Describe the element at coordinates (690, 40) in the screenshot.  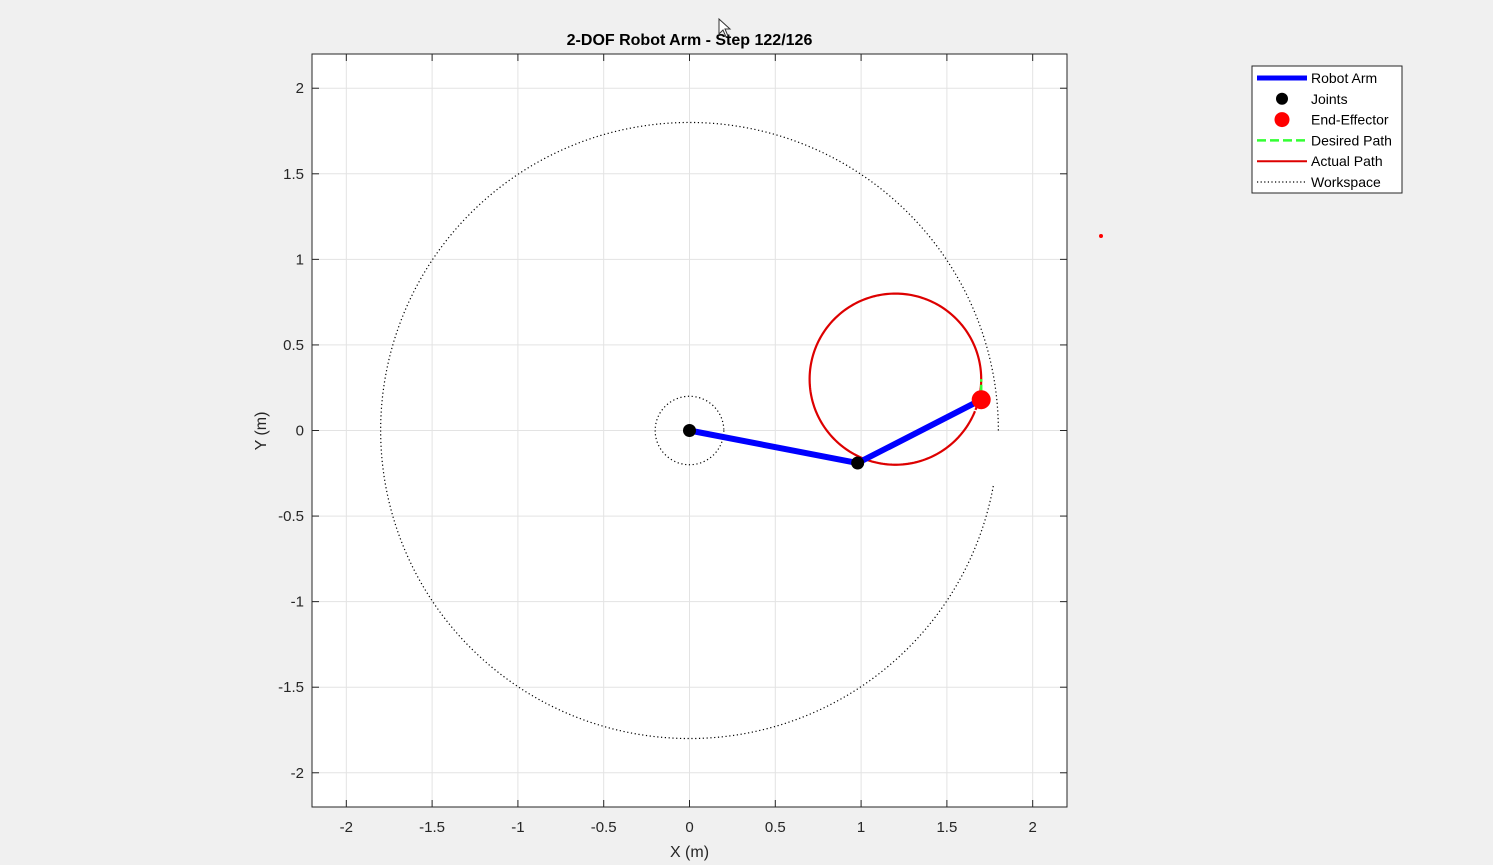
I see `chart-title: 2-DOF Robot Arm - Step 122/126` at that location.